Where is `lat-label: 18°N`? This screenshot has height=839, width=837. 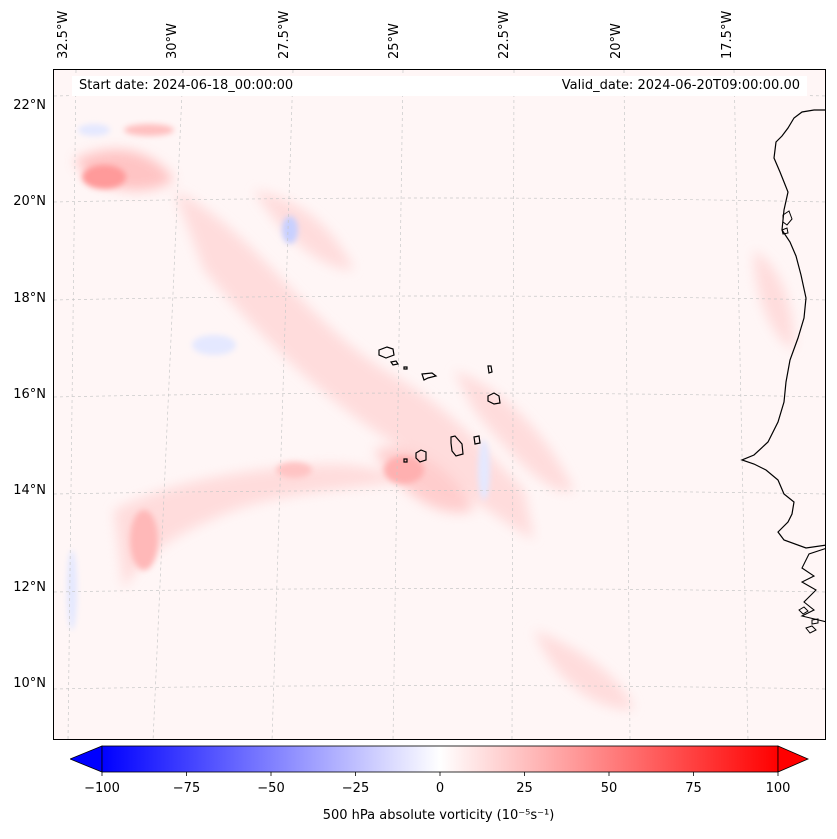 lat-label: 18°N is located at coordinates (29, 298).